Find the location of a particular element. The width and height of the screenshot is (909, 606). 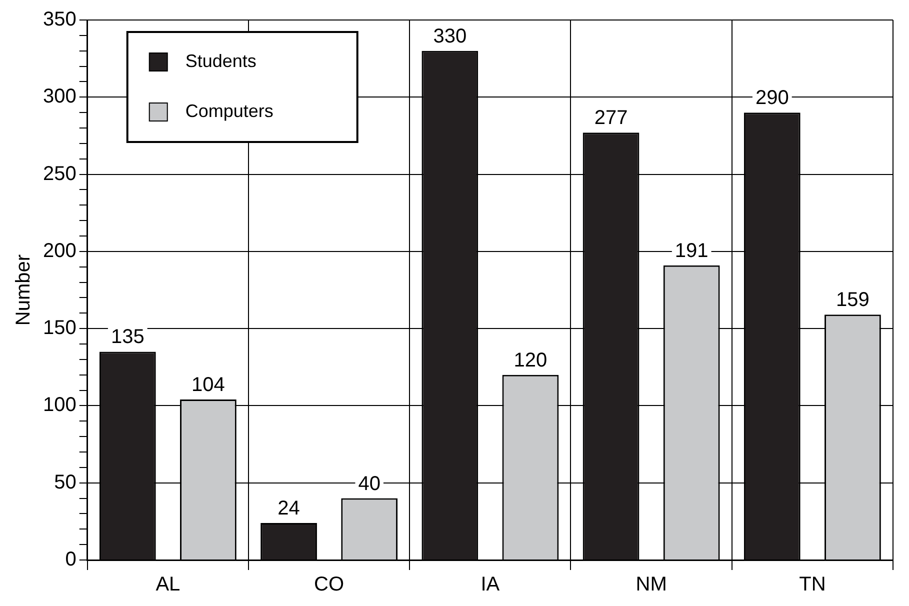

x-tick-label: IA is located at coordinates (490, 585).